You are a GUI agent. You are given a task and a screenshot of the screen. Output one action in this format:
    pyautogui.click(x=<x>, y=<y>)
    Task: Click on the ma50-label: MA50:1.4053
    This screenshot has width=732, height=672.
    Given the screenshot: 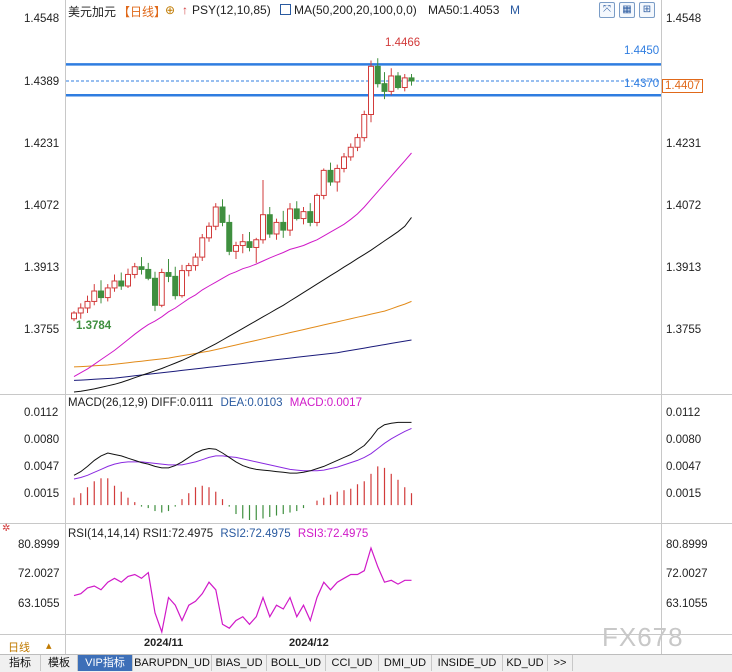 What is the action you would take?
    pyautogui.click(x=464, y=10)
    